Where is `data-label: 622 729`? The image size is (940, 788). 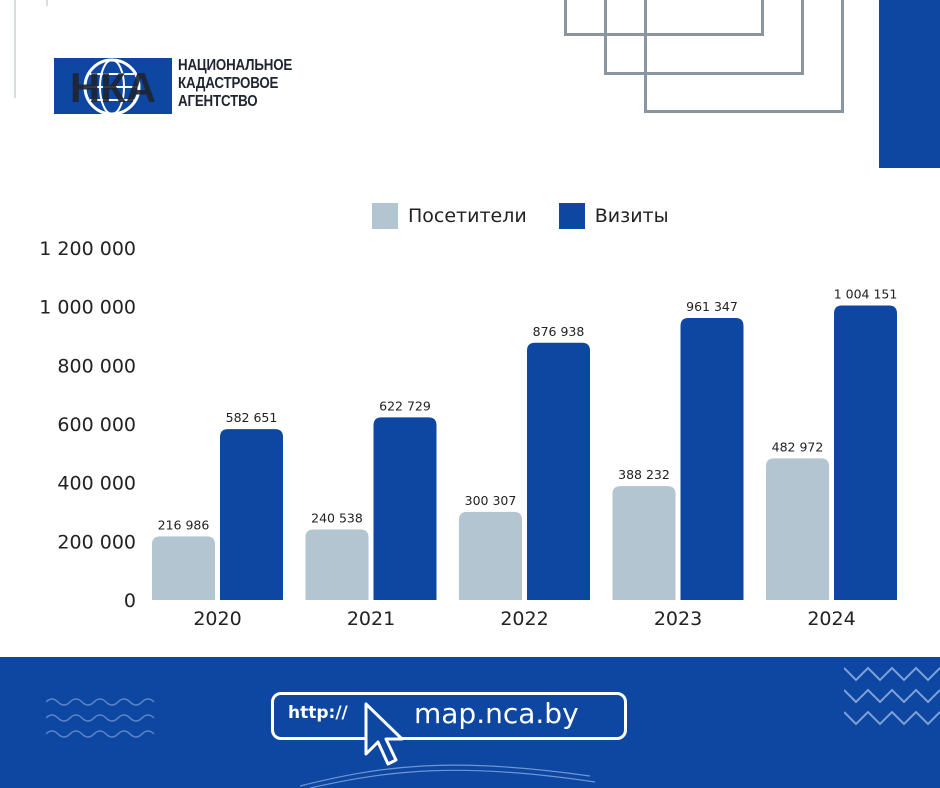 data-label: 622 729 is located at coordinates (405, 405).